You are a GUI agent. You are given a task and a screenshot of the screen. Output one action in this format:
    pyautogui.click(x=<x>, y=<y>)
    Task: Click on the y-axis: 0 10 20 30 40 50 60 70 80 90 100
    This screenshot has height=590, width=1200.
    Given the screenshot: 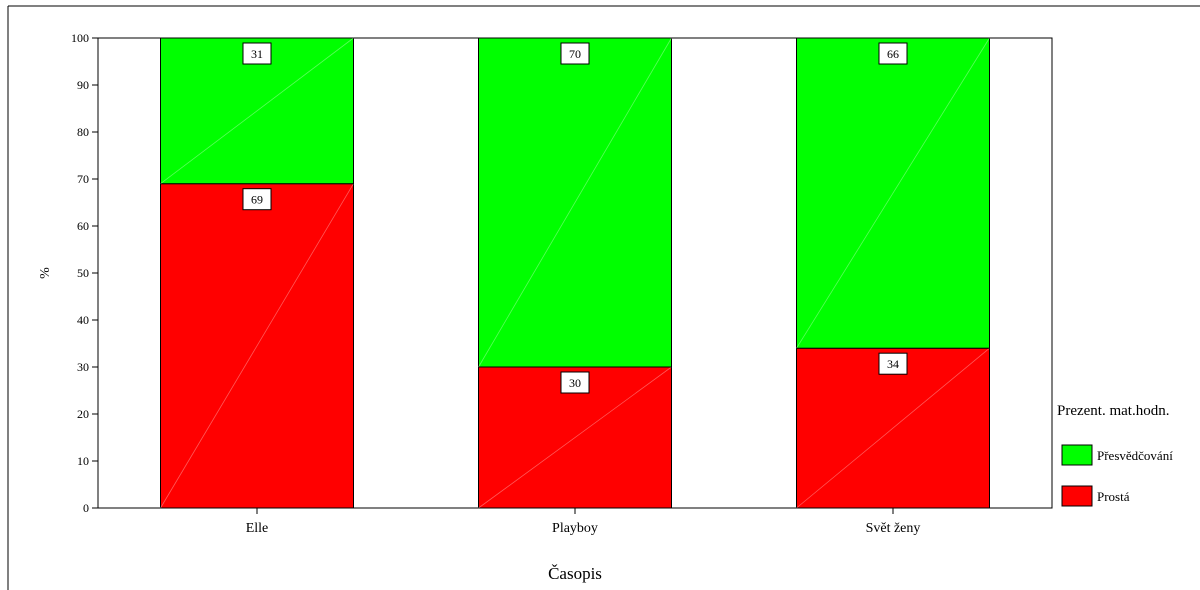 What is the action you would take?
    pyautogui.click(x=84, y=273)
    